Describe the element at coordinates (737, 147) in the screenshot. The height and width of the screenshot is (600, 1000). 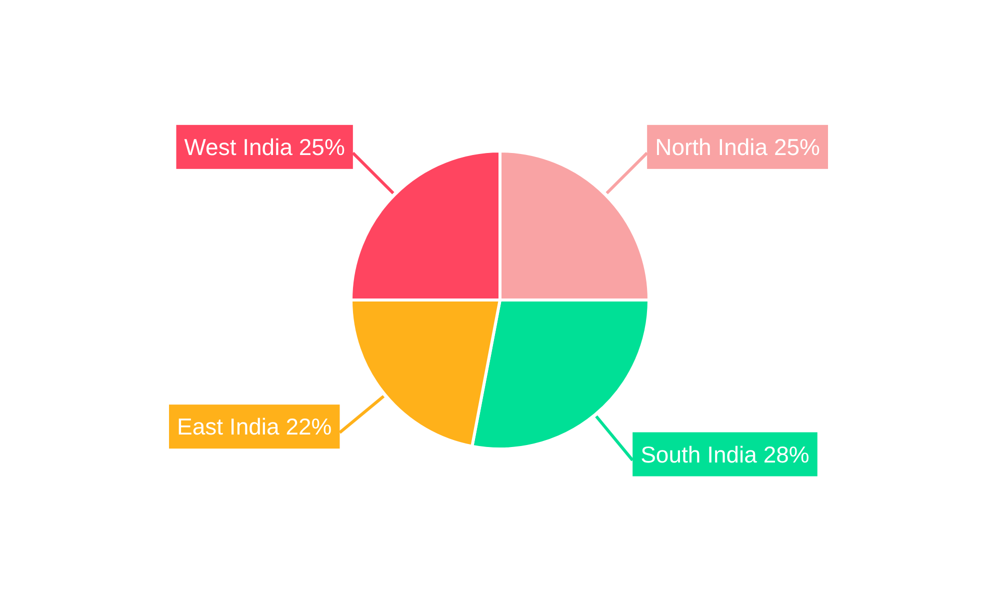
I see `slice-label: North India 25%` at that location.